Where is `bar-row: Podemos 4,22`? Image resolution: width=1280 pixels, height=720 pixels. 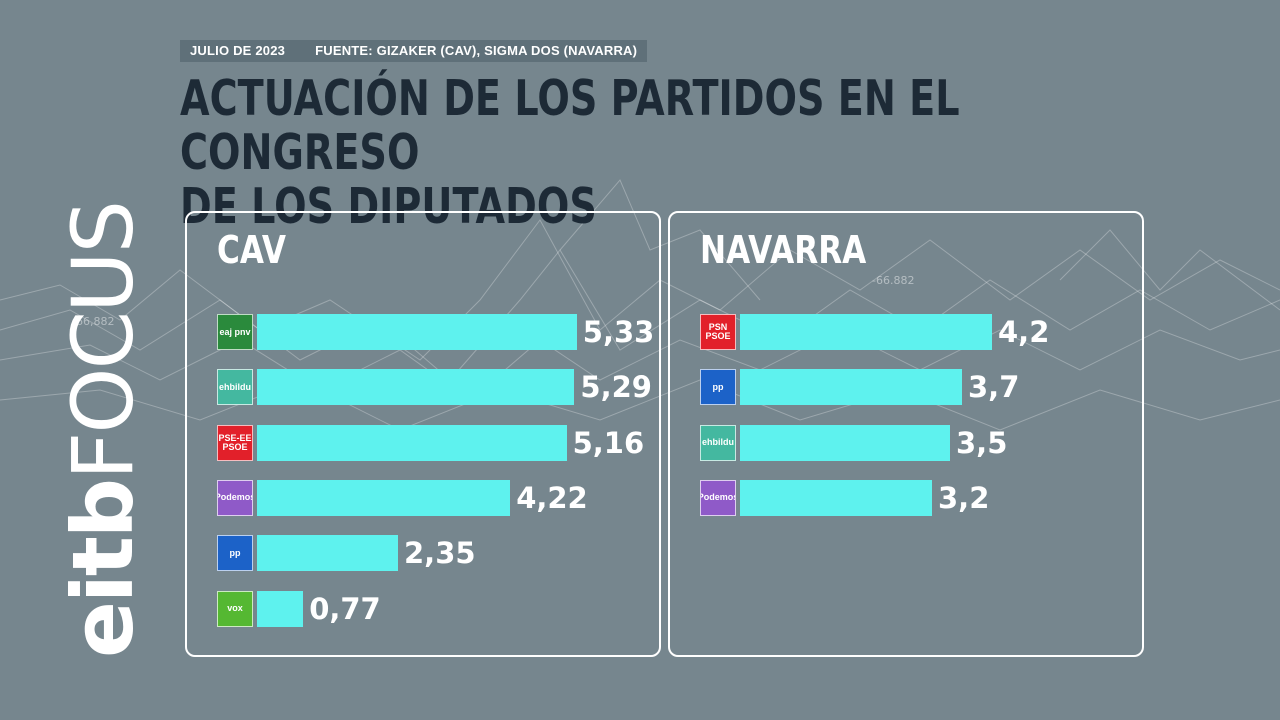 bar-row: Podemos 4,22 is located at coordinates (437, 497).